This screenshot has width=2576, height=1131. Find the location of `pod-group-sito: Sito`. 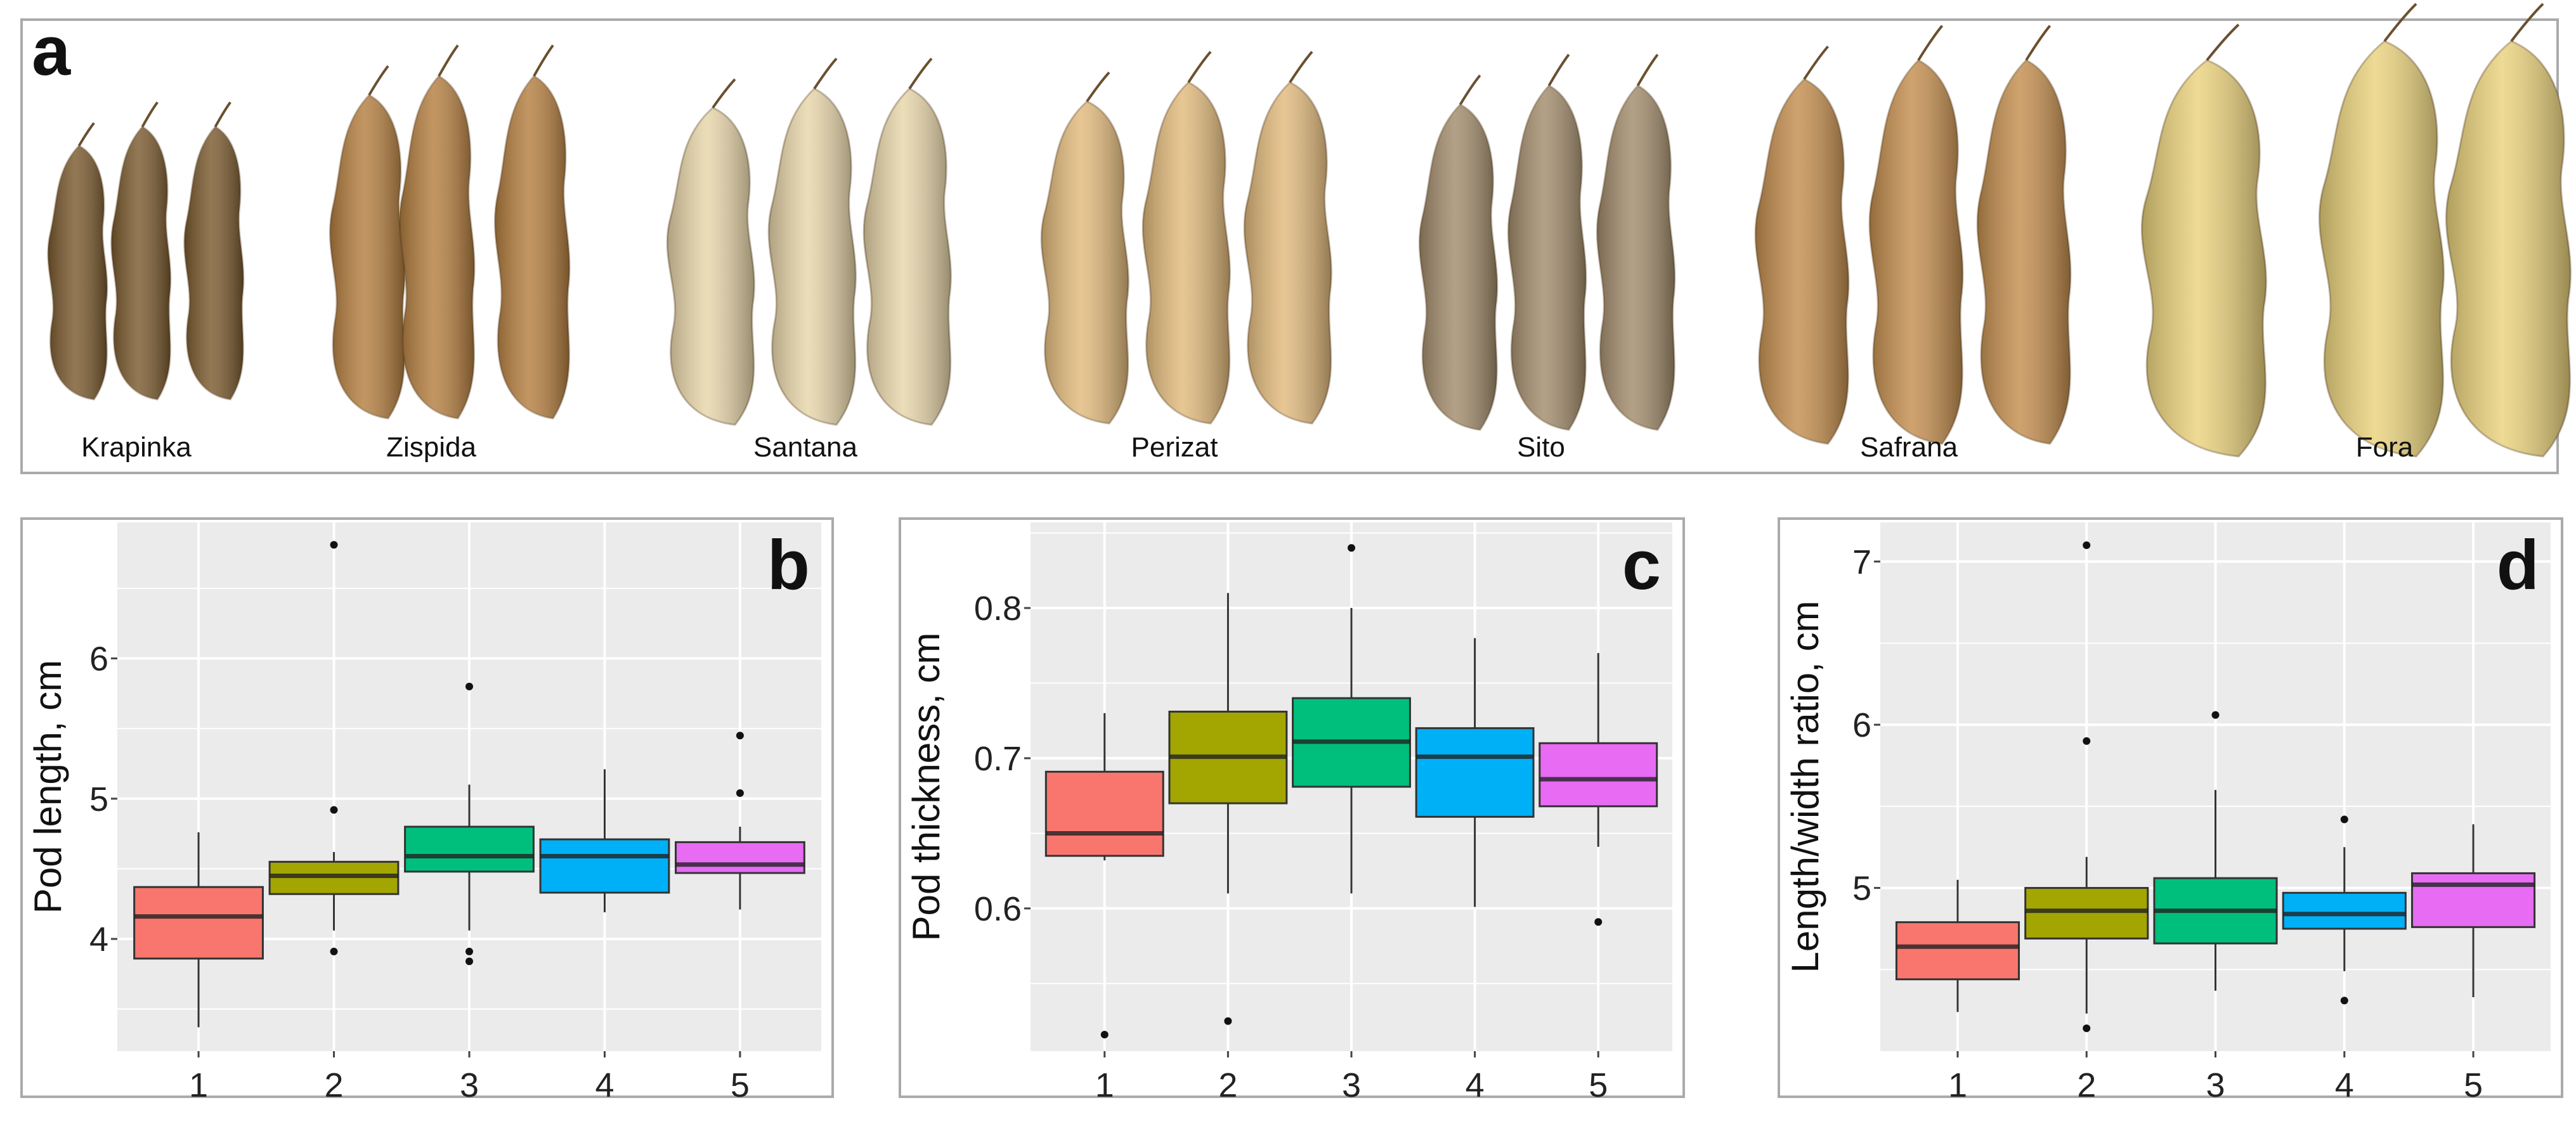

pod-group-sito: Sito is located at coordinates (1547, 258).